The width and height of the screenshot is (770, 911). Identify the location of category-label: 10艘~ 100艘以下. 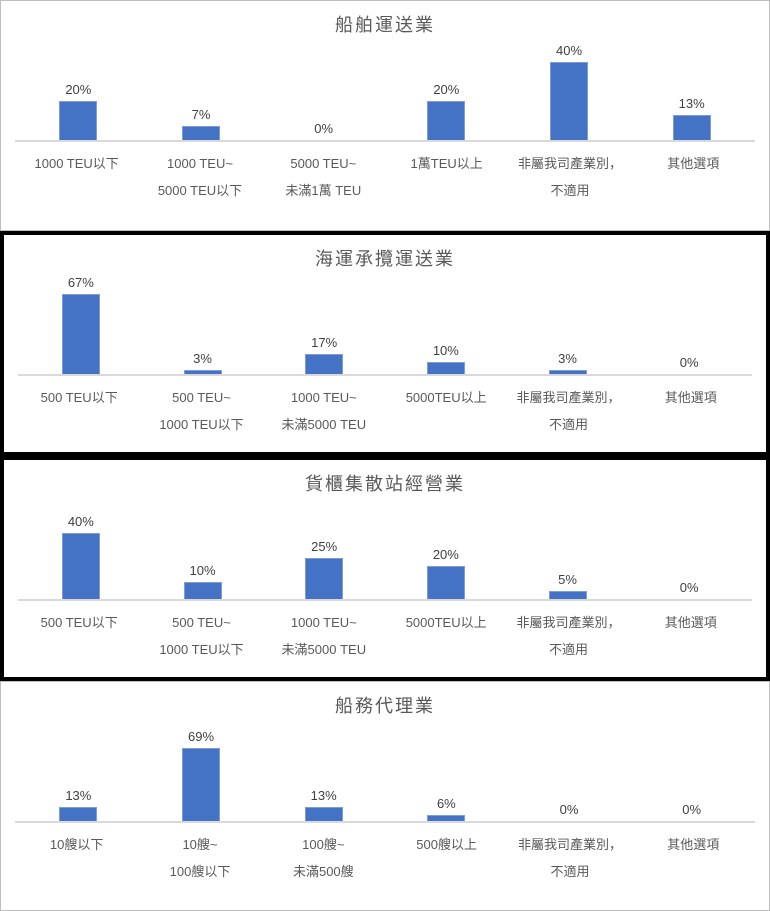
(200, 858).